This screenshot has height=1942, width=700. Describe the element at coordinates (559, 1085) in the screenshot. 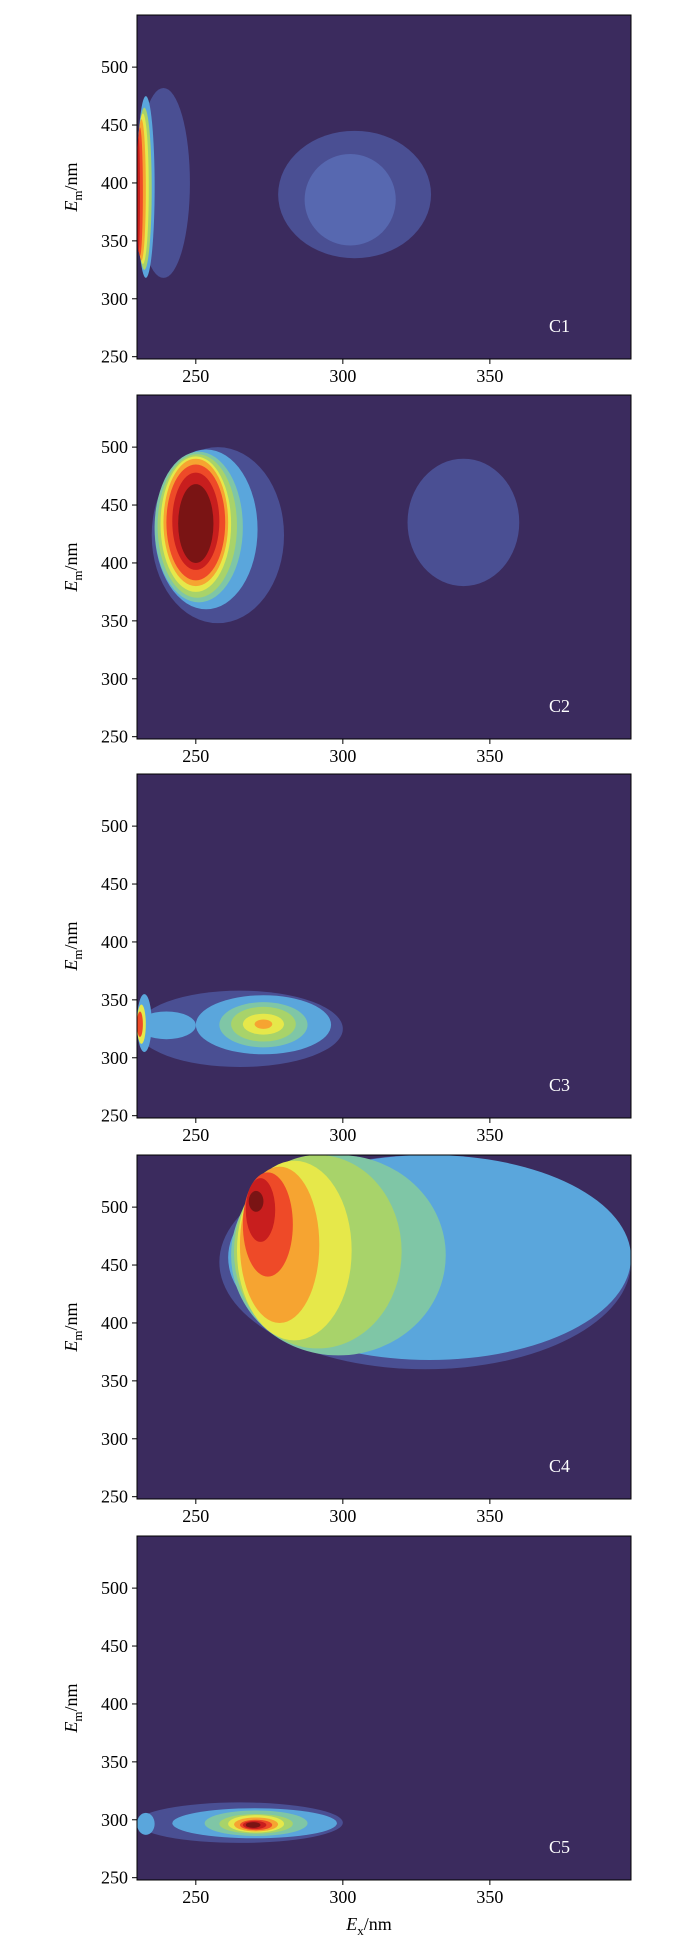

I see `panel-label: C3` at that location.